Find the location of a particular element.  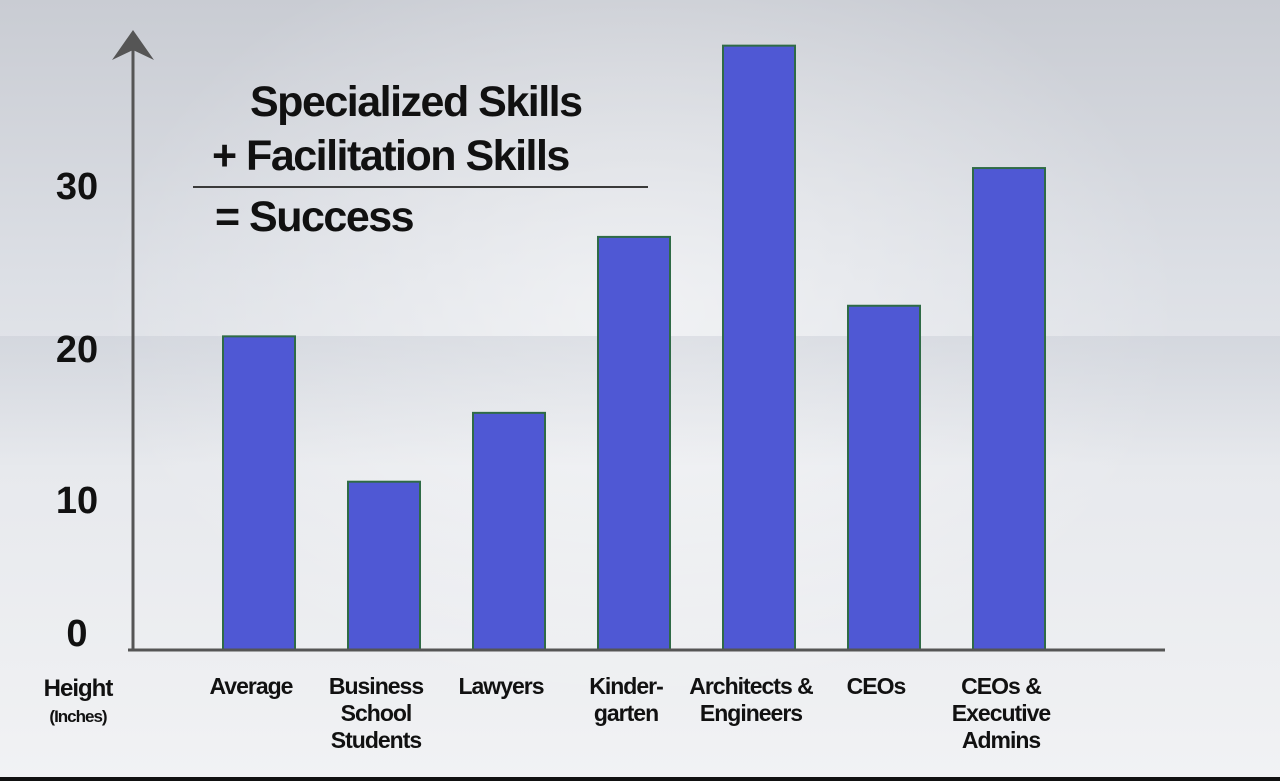

y-tick-20: 20 is located at coordinates (77, 350).